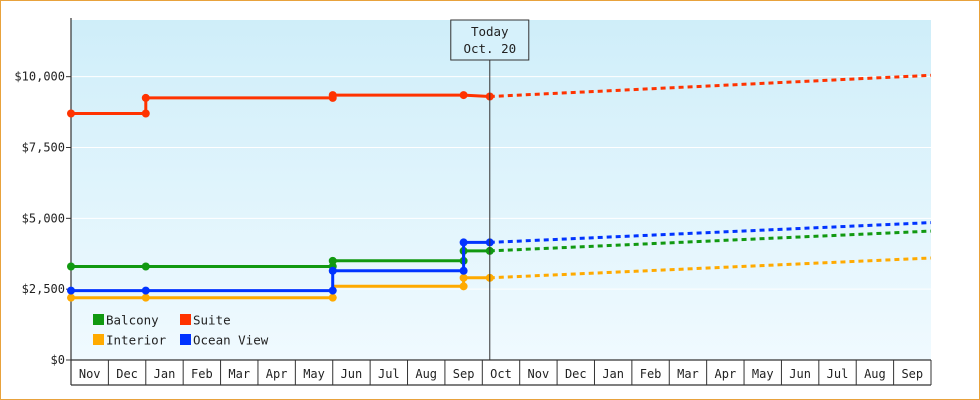 The height and width of the screenshot is (400, 980). I want to click on legend: Balcony Suite Interior Ocean View, so click(181, 330).